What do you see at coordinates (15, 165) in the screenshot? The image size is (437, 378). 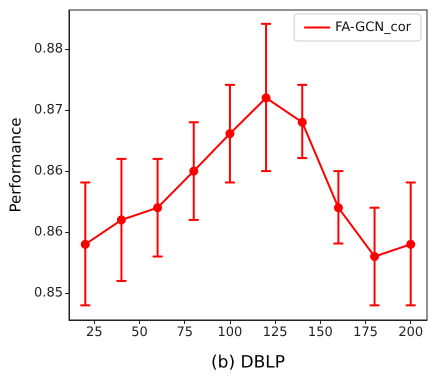 I see `y-axis-title: Performance` at bounding box center [15, 165].